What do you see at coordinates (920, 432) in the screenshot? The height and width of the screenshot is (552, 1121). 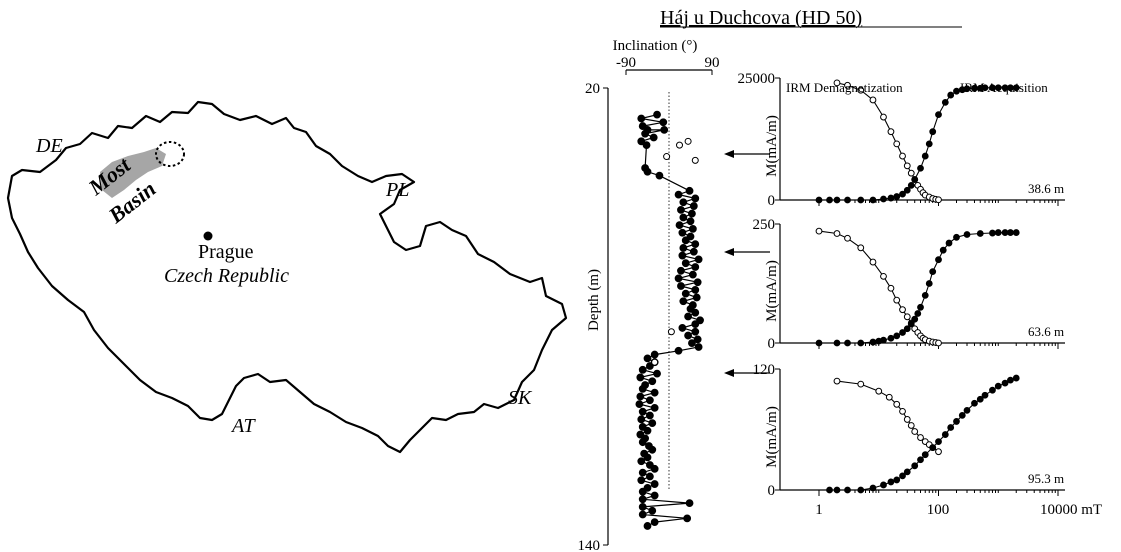 I see `irm-95-3-marks` at bounding box center [920, 432].